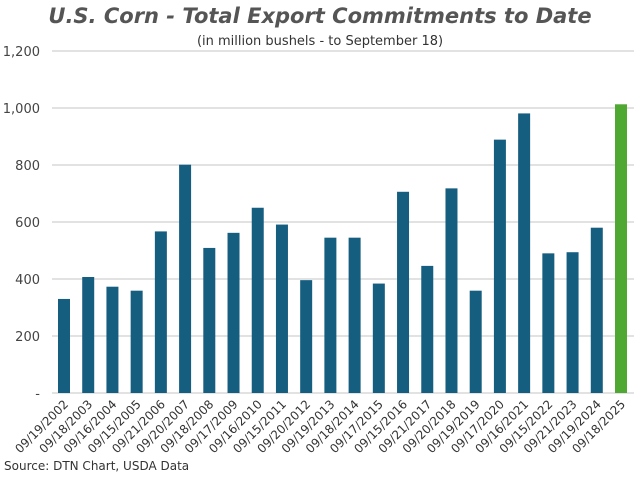 The image size is (640, 480). Describe the element at coordinates (27, 280) in the screenshot. I see `y-tick-label: 400` at that location.